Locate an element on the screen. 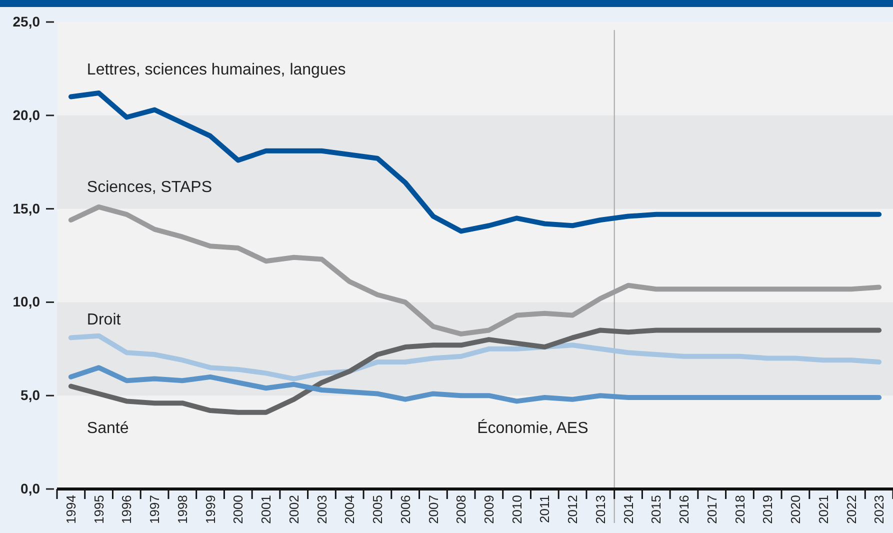 Image resolution: width=893 pixels, height=533 pixels. series-label: Santé is located at coordinates (107, 428).